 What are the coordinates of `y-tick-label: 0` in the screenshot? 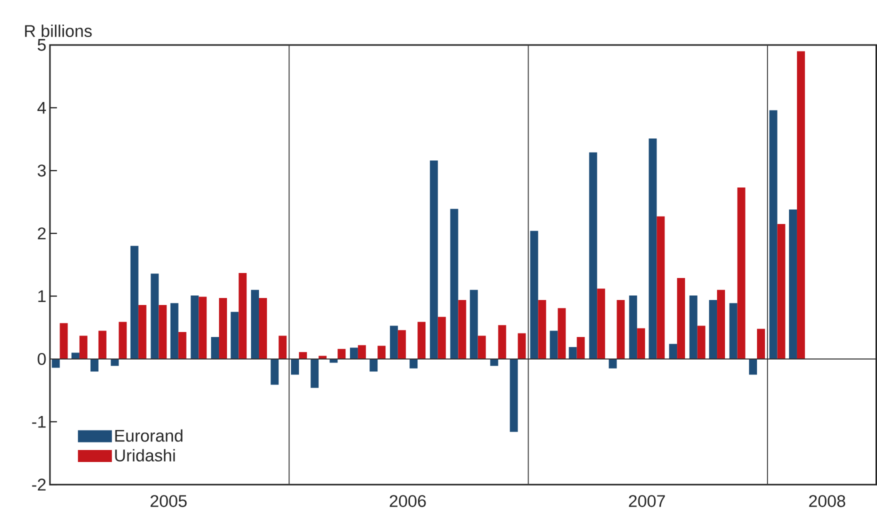 It's located at (42, 359).